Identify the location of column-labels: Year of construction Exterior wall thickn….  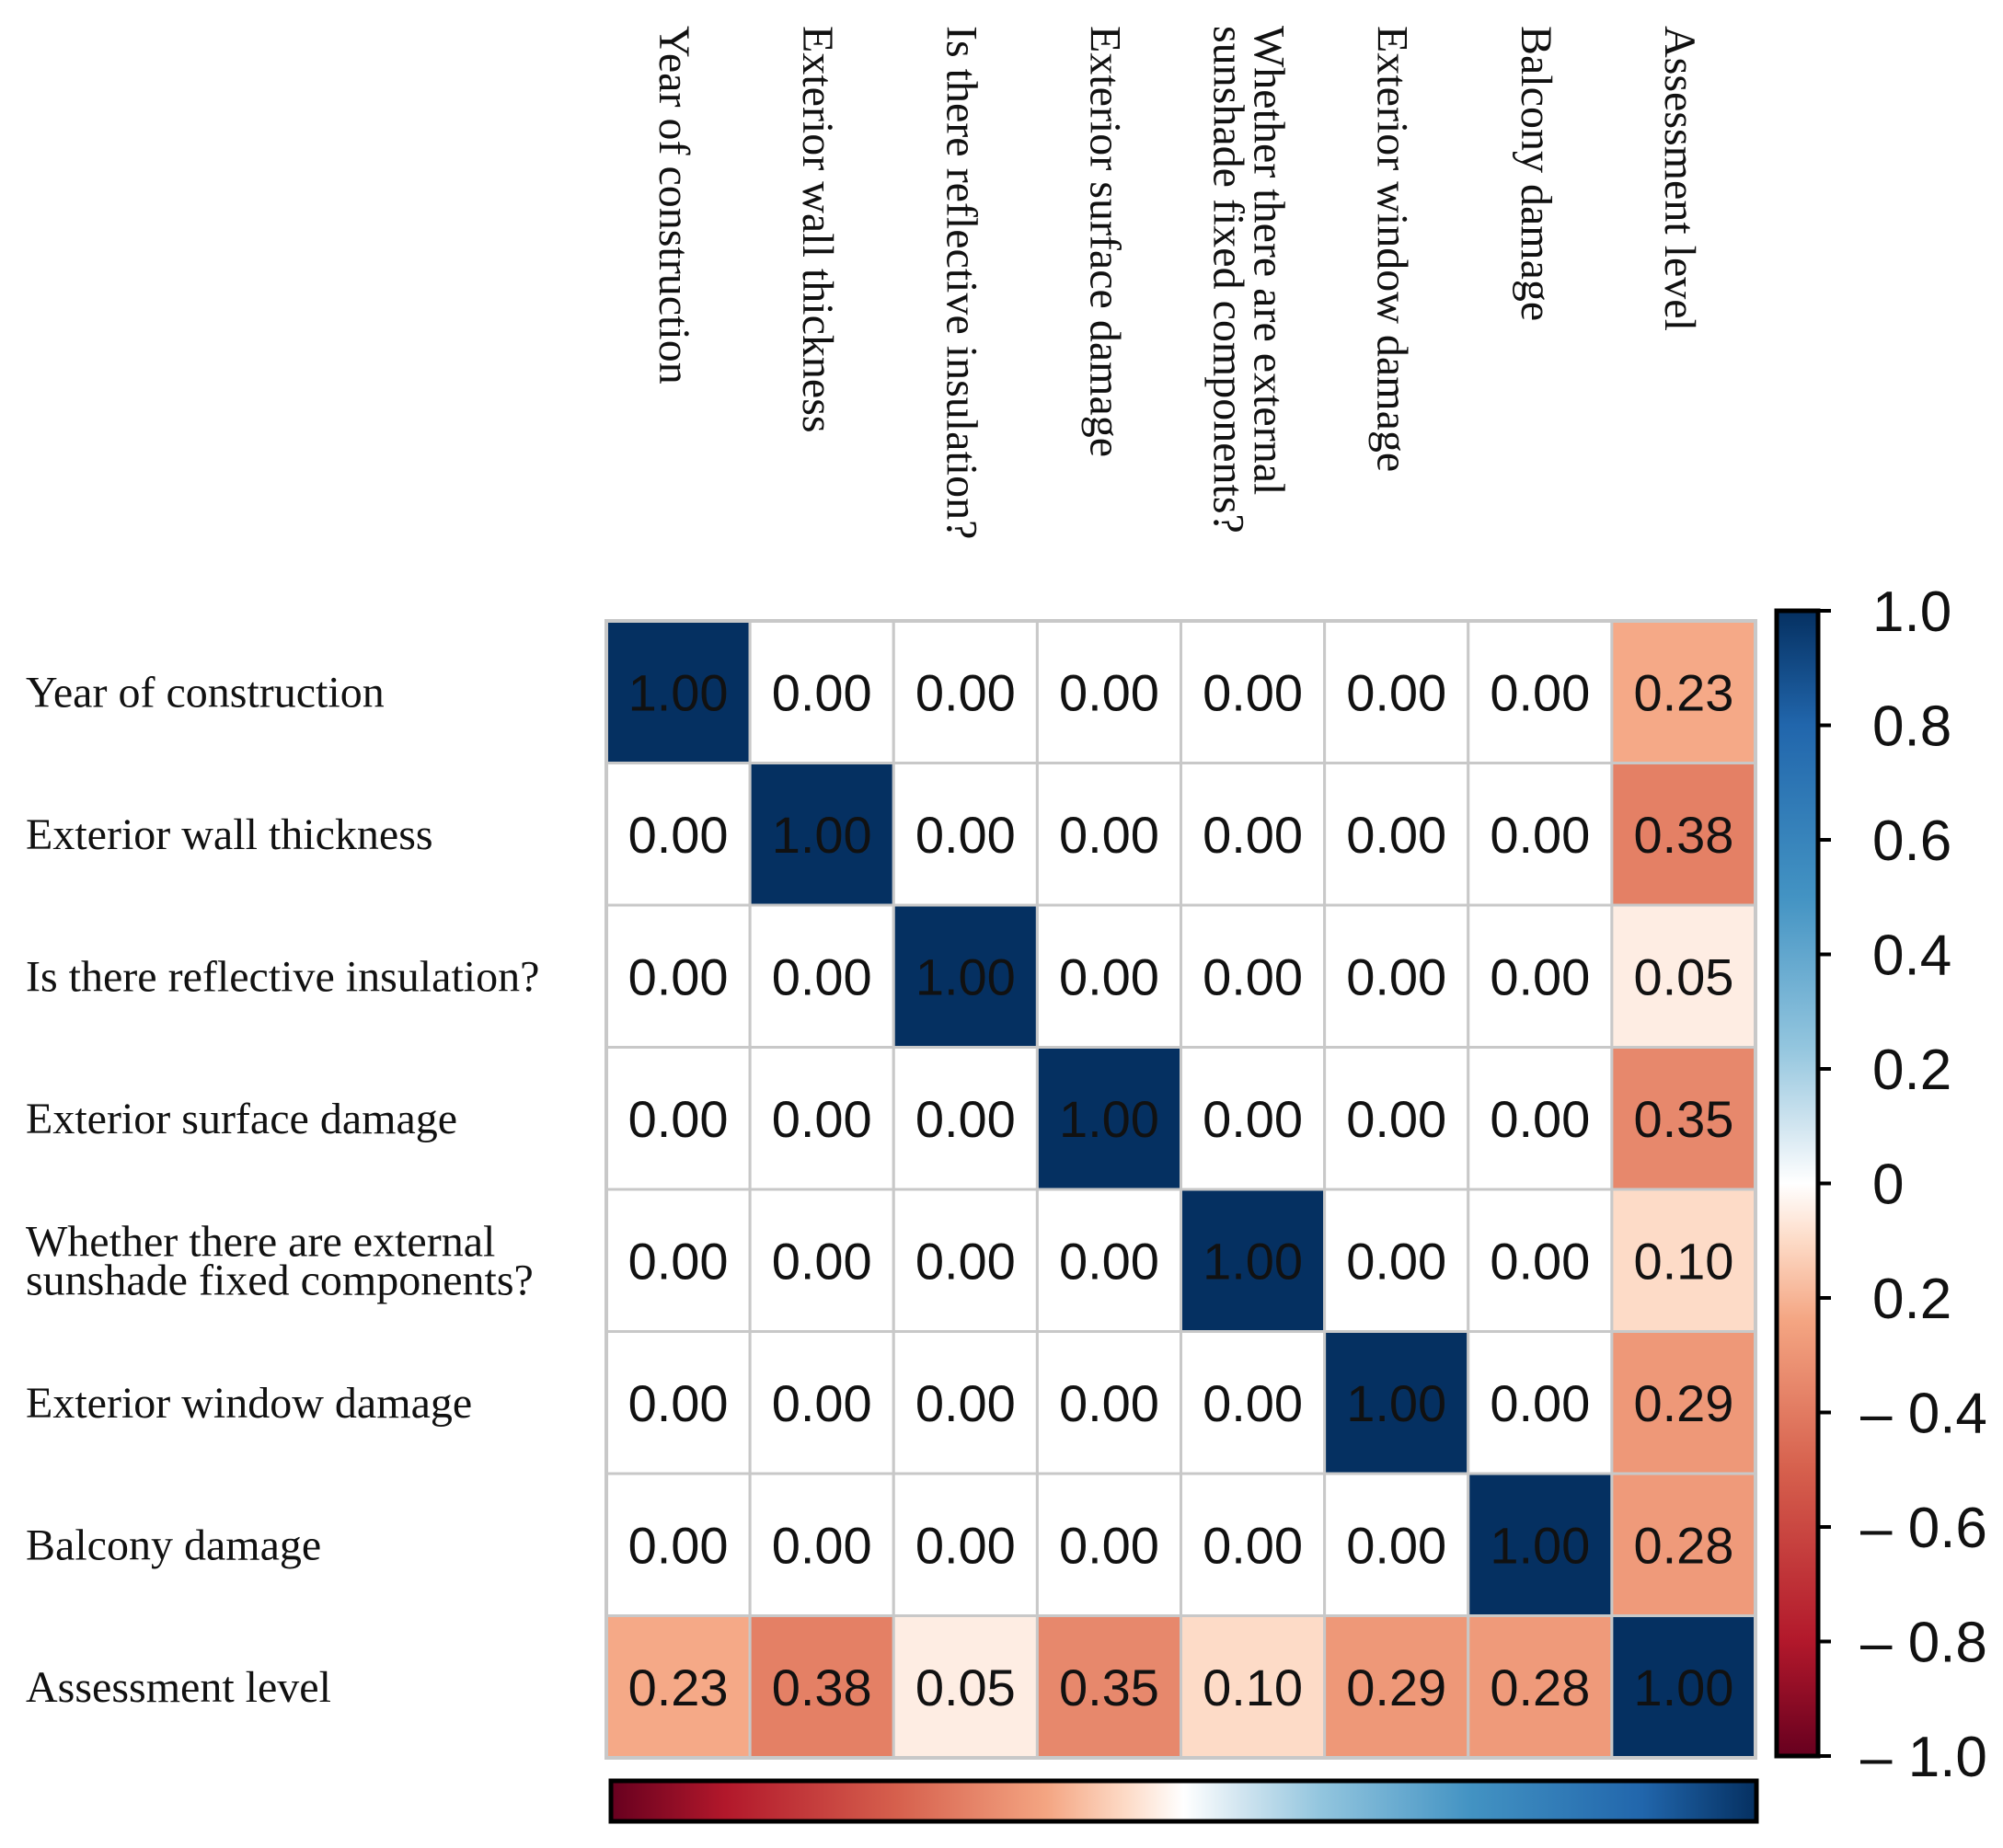
(1177, 282).